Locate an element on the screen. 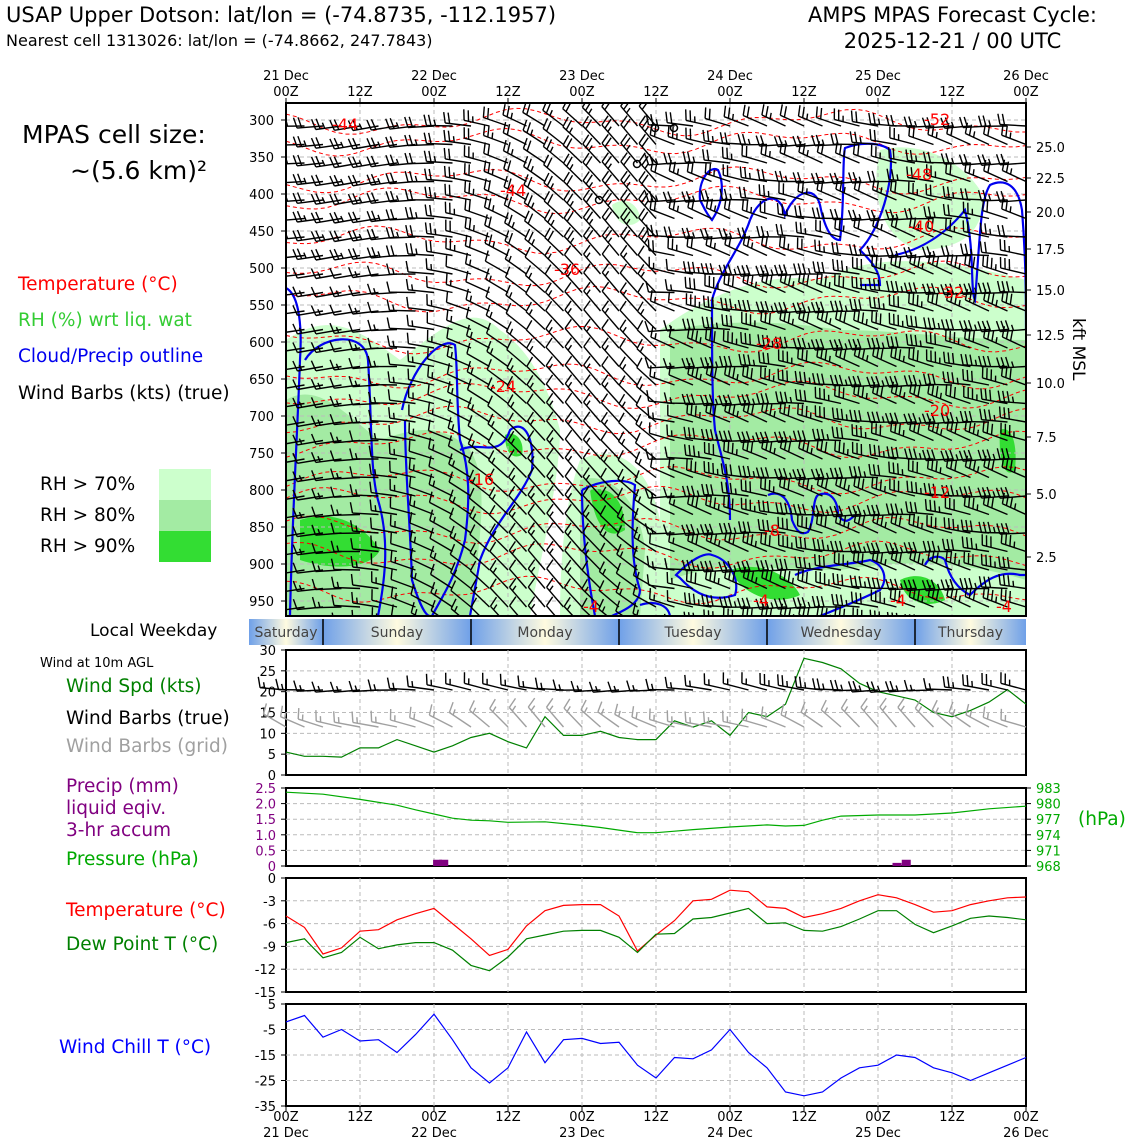 The image size is (1140, 1140). wind-barb-934-flag1 is located at coordinates (859, 518).